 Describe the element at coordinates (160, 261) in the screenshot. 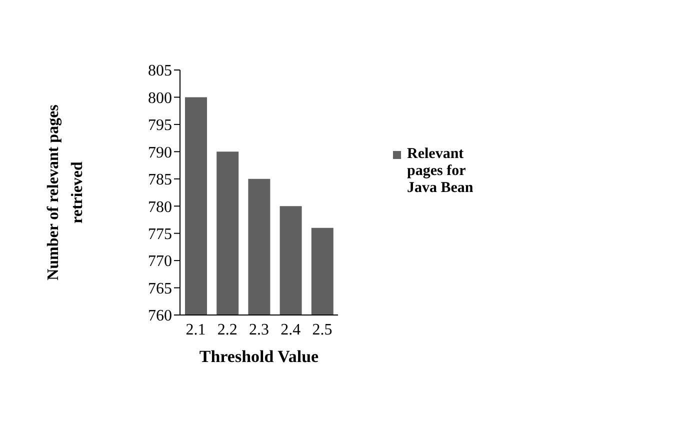

I see `y-tick-label: 770` at that location.